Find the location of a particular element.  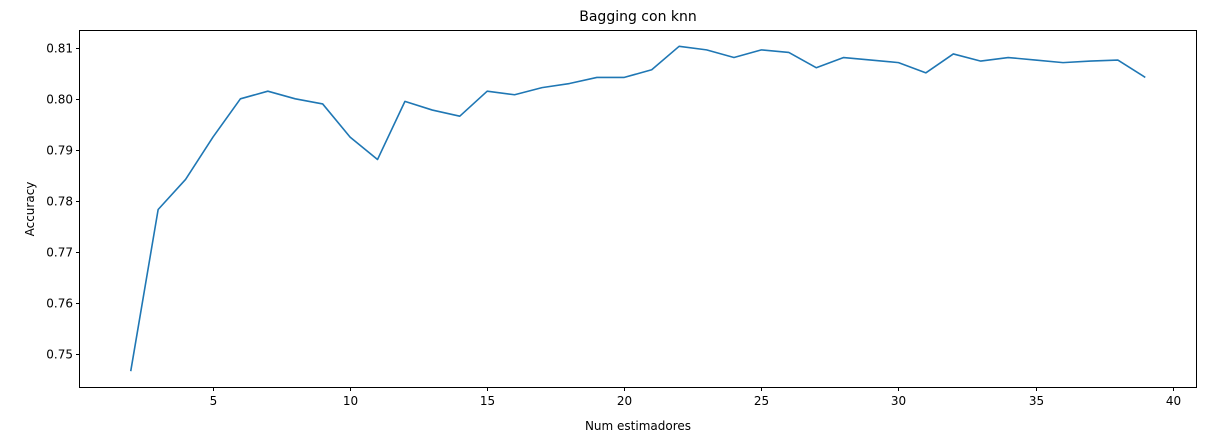

x-axis: 5 10 15 20 25 30 35 40 is located at coordinates (695, 397).